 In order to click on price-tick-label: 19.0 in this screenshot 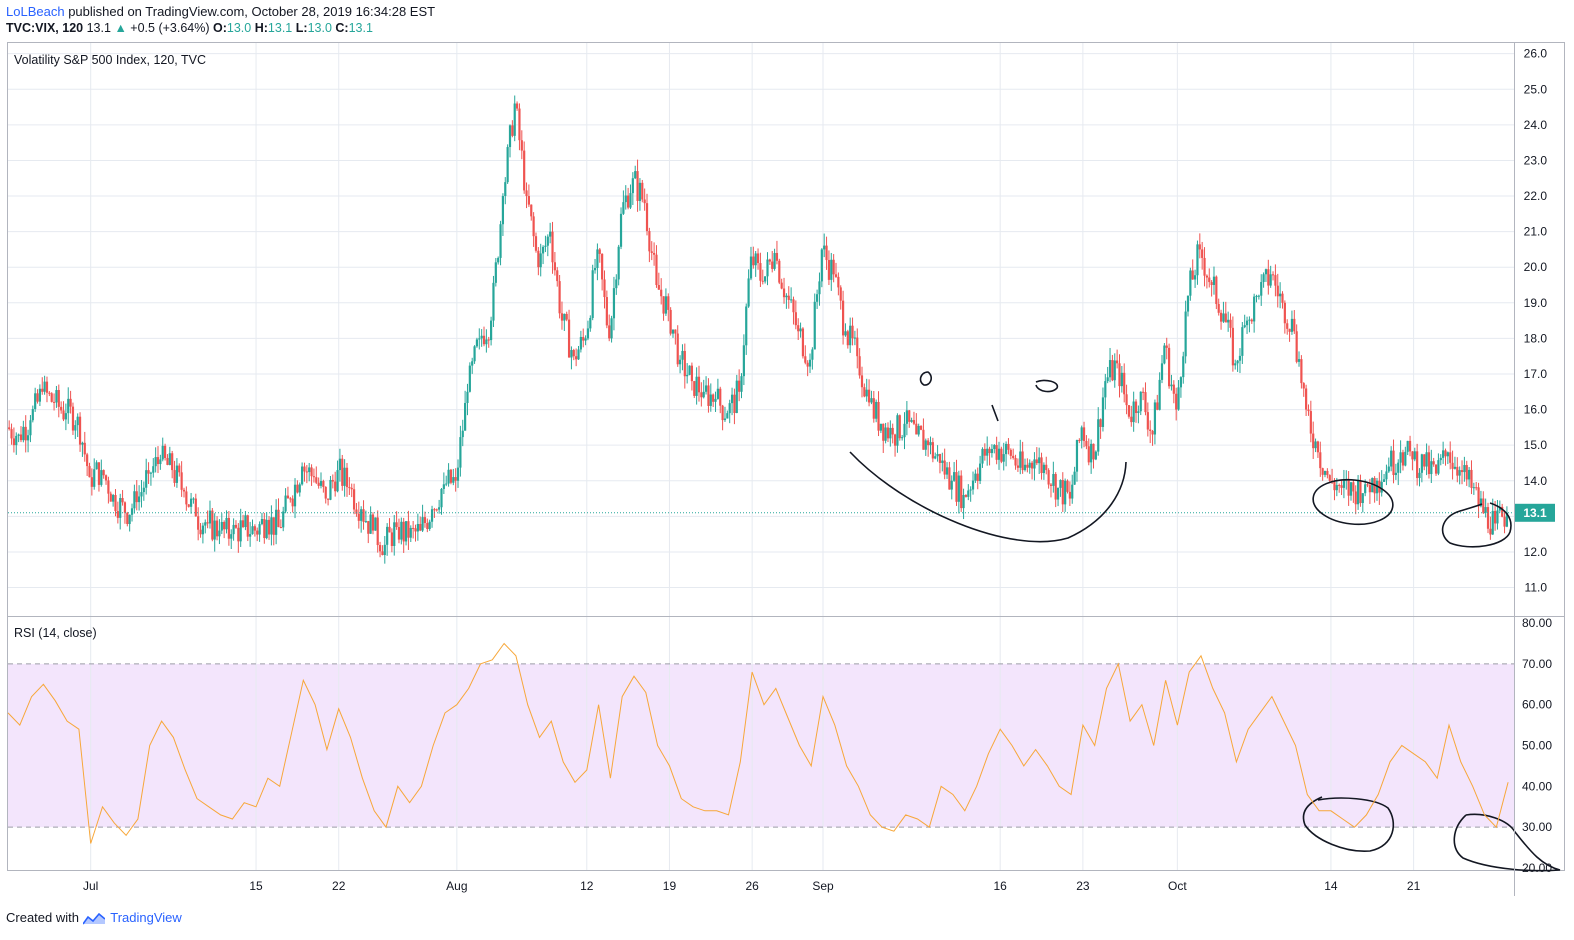, I will do `click(1536, 303)`.